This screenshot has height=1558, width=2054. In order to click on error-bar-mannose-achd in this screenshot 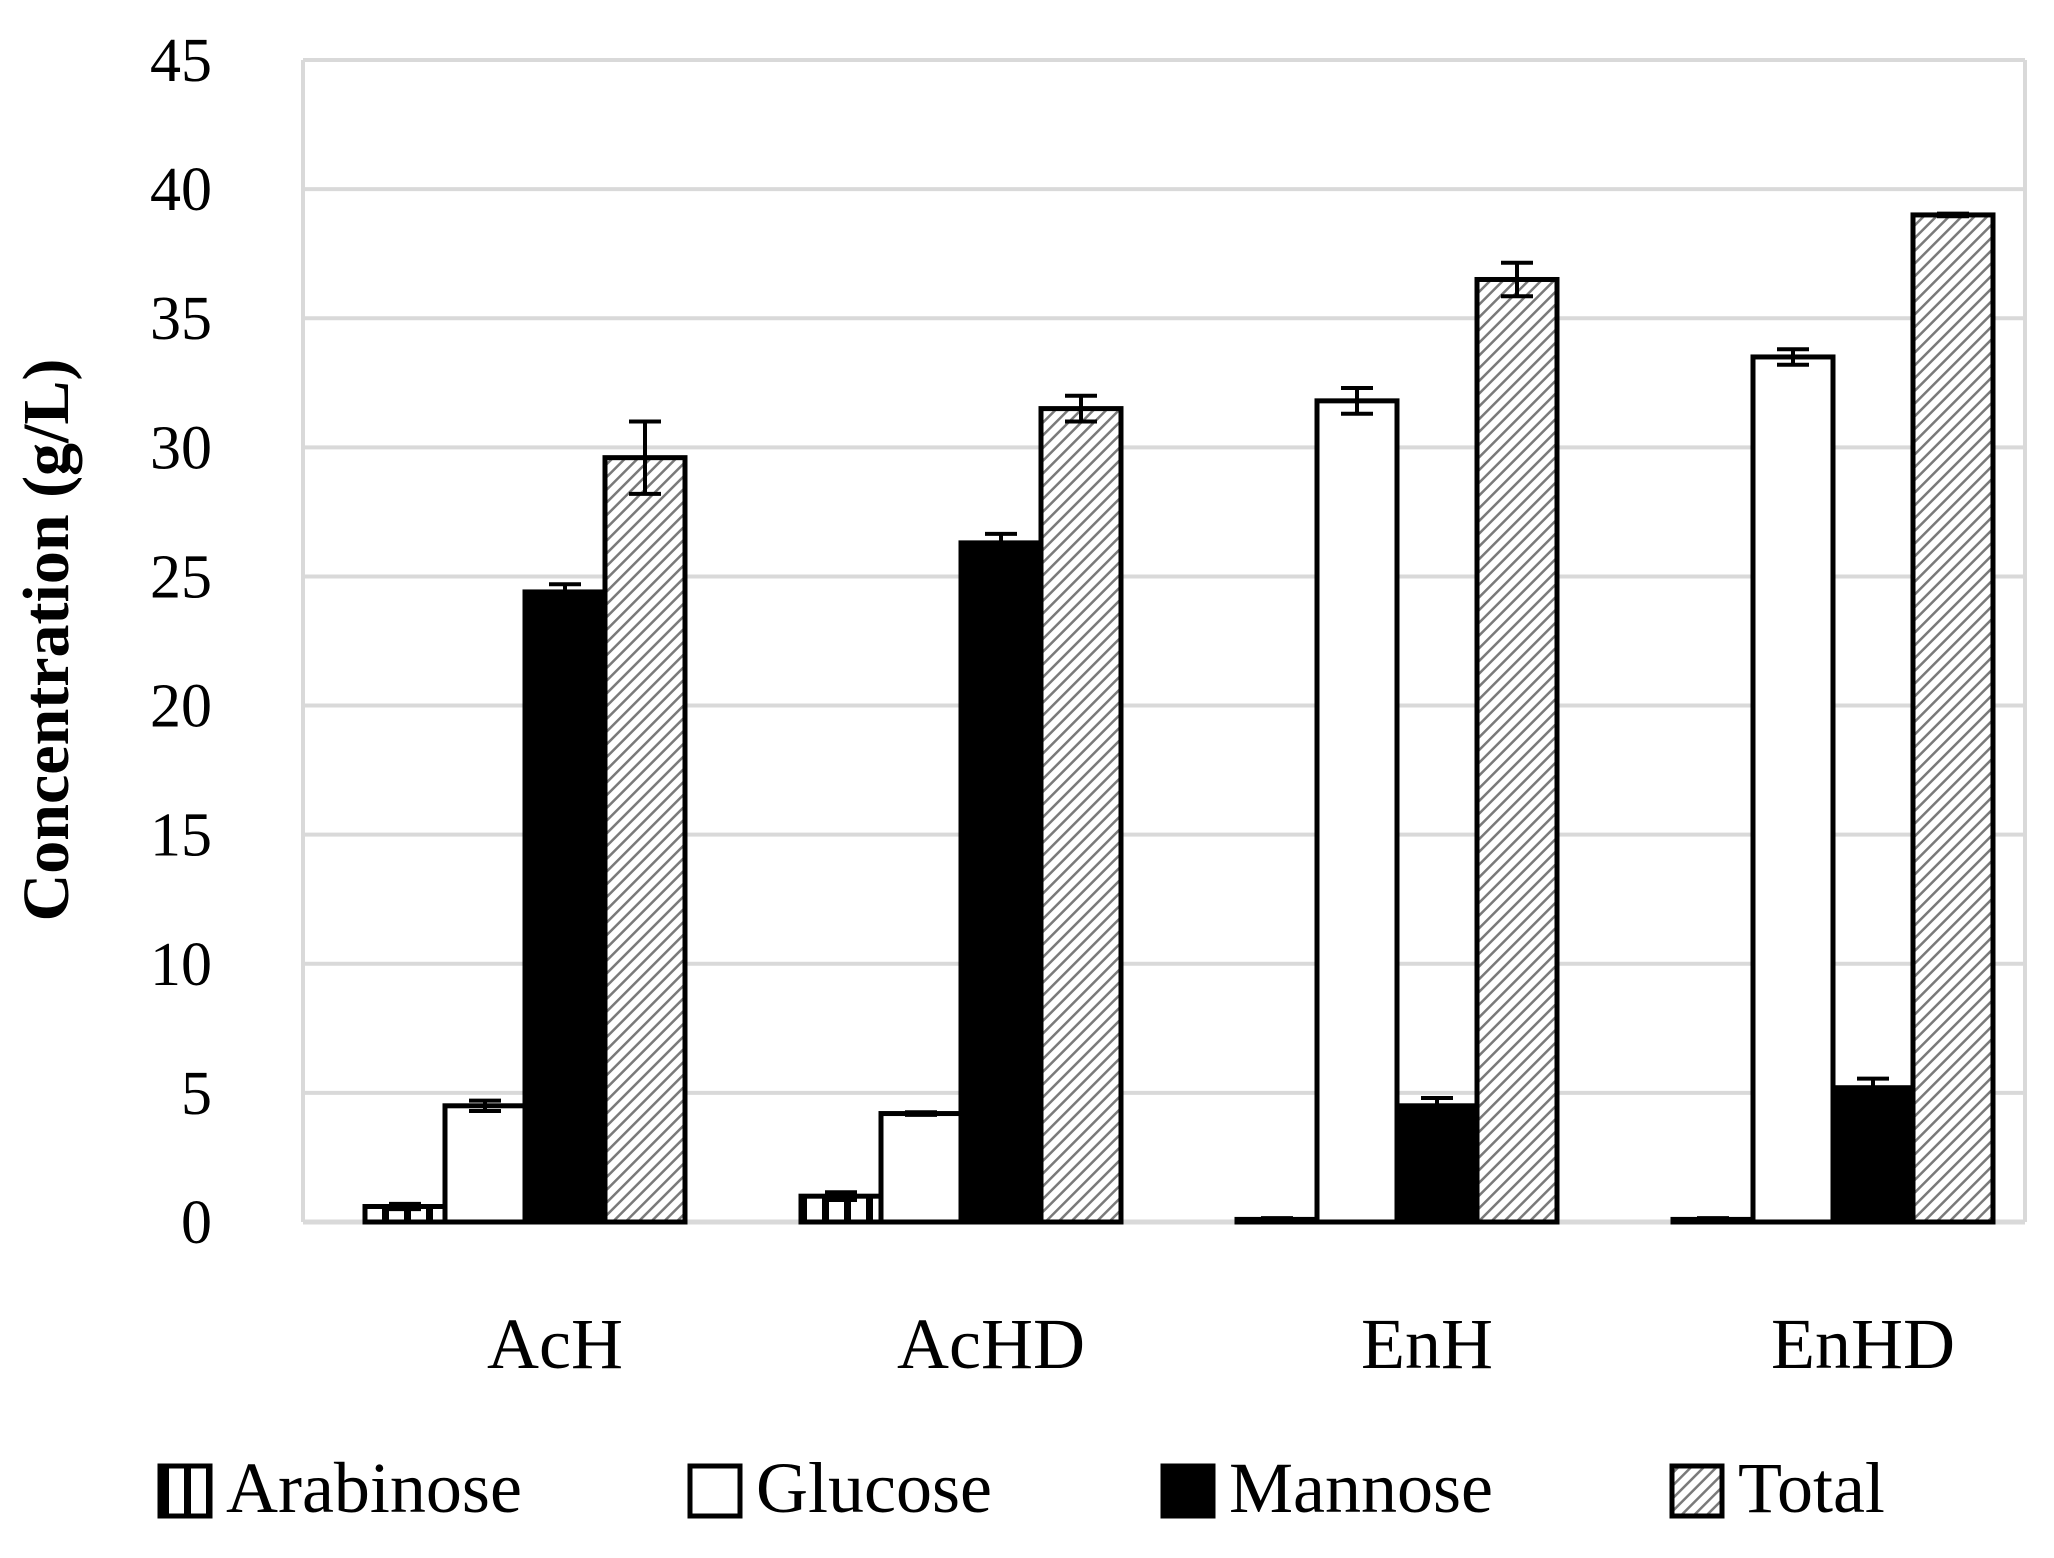, I will do `click(1001, 542)`.